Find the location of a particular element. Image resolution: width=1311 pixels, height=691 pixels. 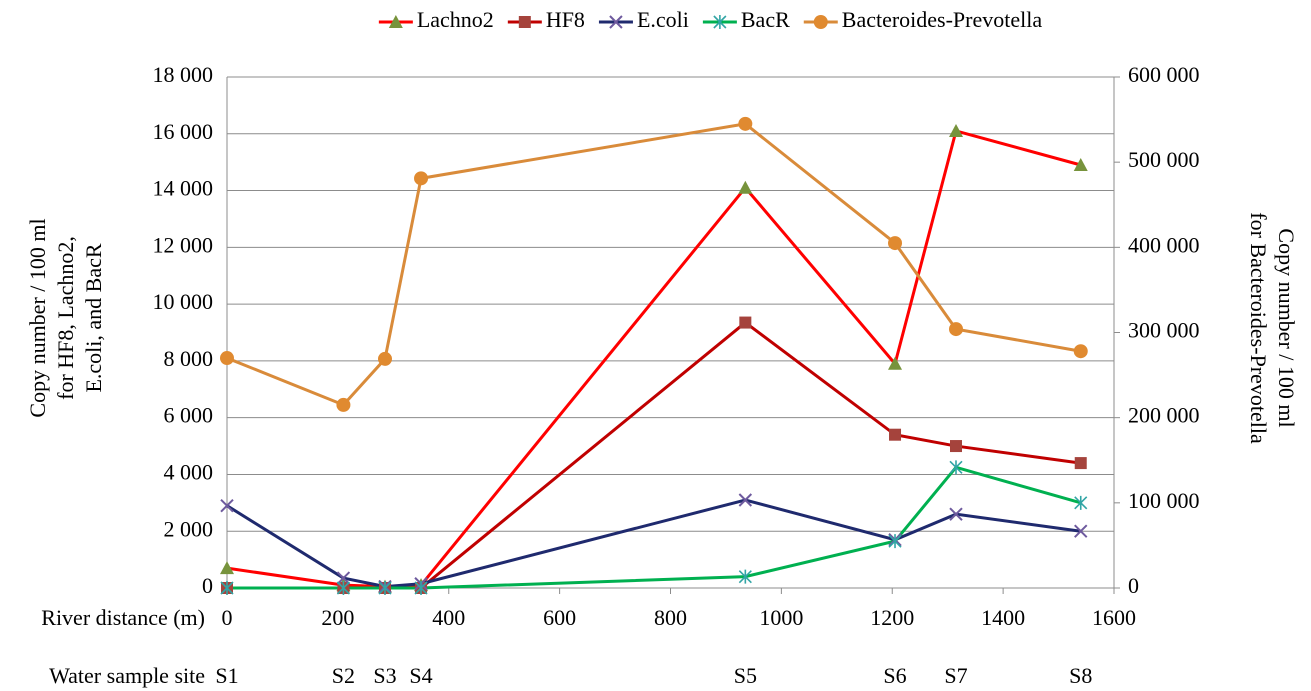

y2-tick-label: 500 000 is located at coordinates (1164, 159).